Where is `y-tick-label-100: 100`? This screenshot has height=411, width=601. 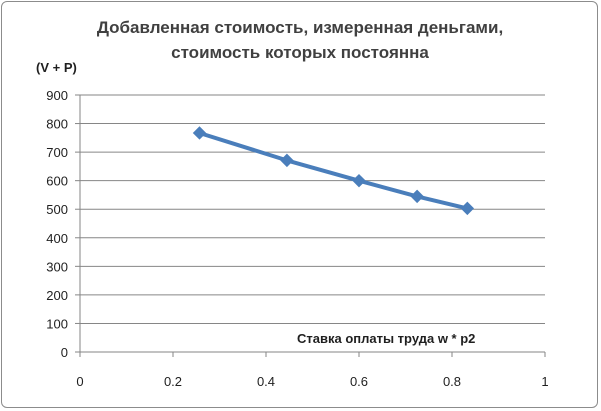
y-tick-label-100: 100 is located at coordinates (57, 323).